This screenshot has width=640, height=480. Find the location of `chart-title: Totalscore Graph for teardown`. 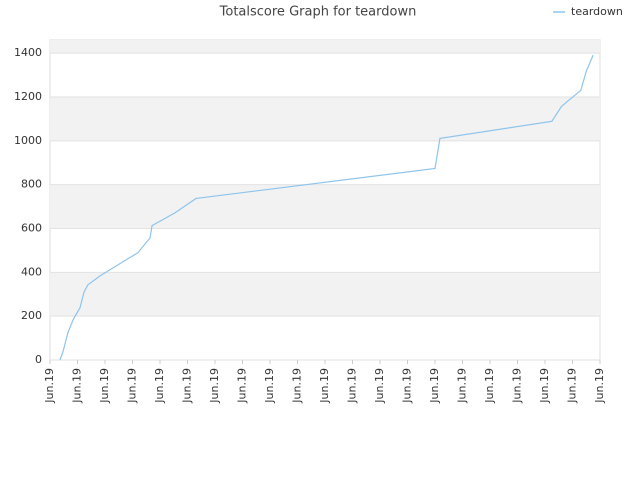

chart-title: Totalscore Graph for teardown is located at coordinates (318, 12).